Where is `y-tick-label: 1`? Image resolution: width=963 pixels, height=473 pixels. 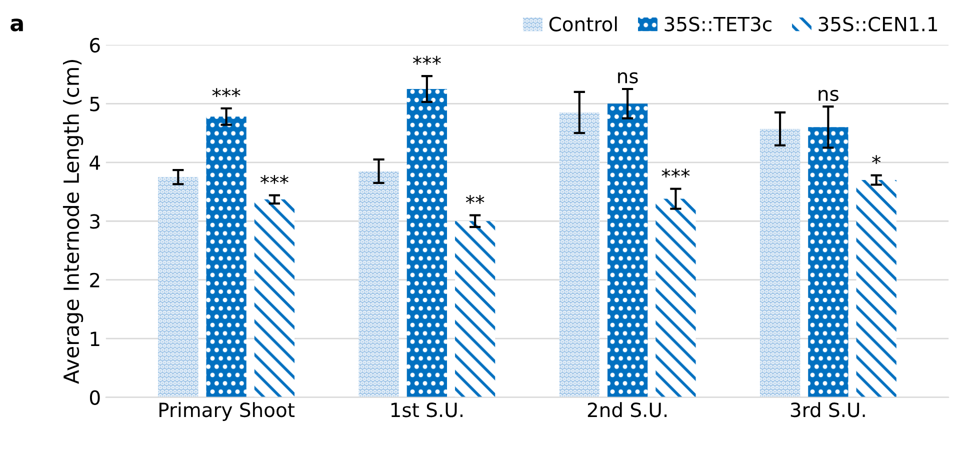 y-tick-label: 1 is located at coordinates (95, 339).